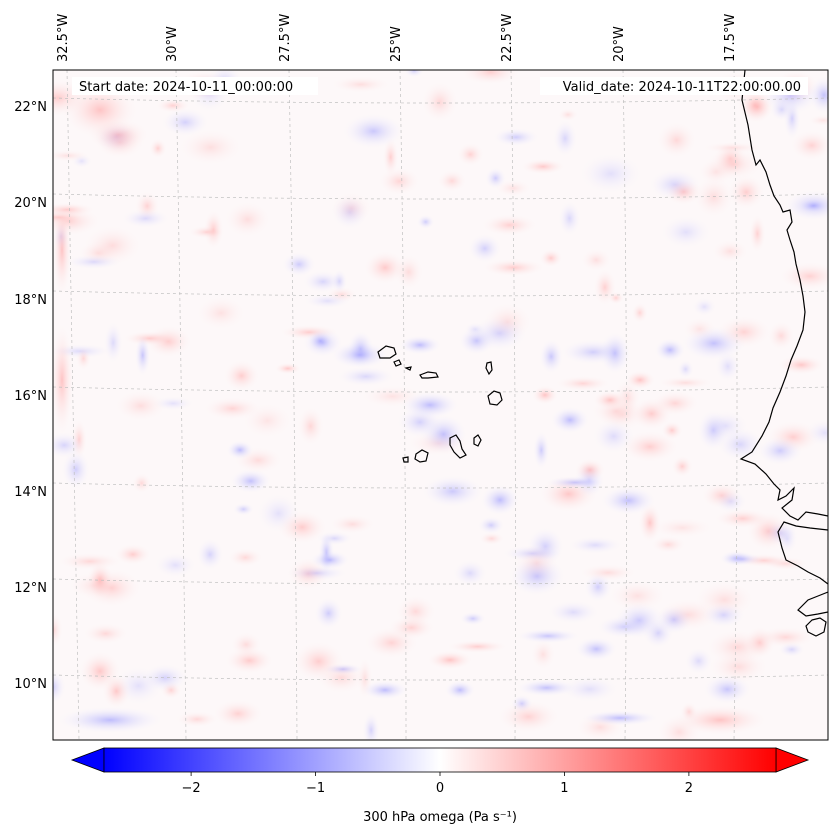 The height and width of the screenshot is (839, 837). Describe the element at coordinates (674, 86) in the screenshot. I see `valid-date-box` at that location.